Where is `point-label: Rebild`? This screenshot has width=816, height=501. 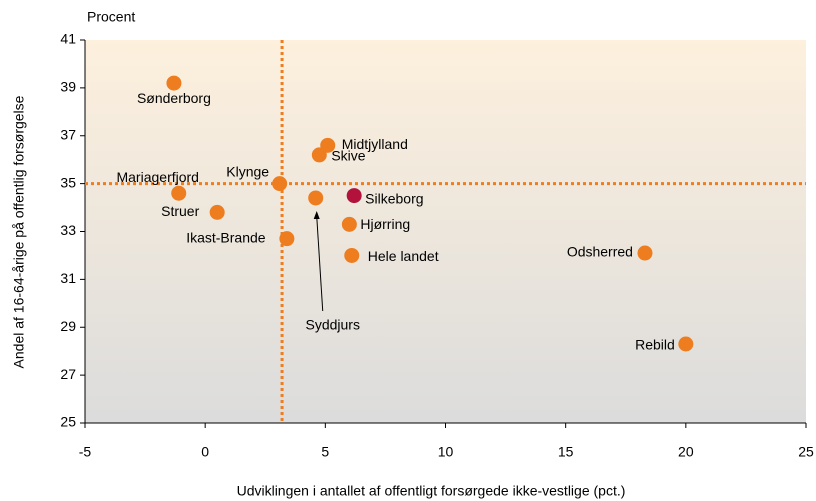
point-label: Rebild is located at coordinates (655, 345).